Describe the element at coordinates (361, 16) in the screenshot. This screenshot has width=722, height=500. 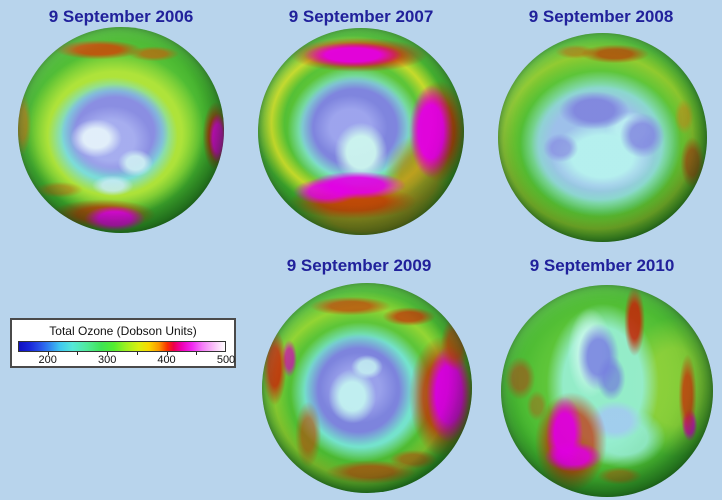
I see `panel-title-2007: 9 September 2007` at that location.